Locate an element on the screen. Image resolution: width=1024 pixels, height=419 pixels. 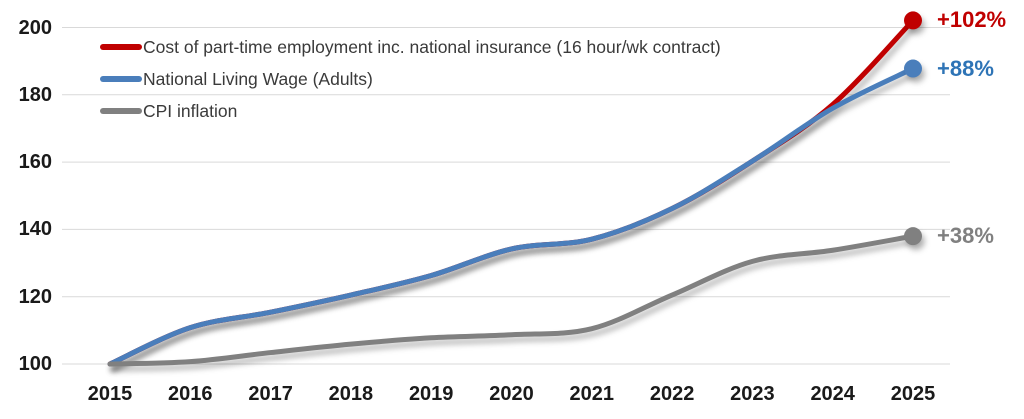
x-tick-label: 2020 is located at coordinates (511, 394).